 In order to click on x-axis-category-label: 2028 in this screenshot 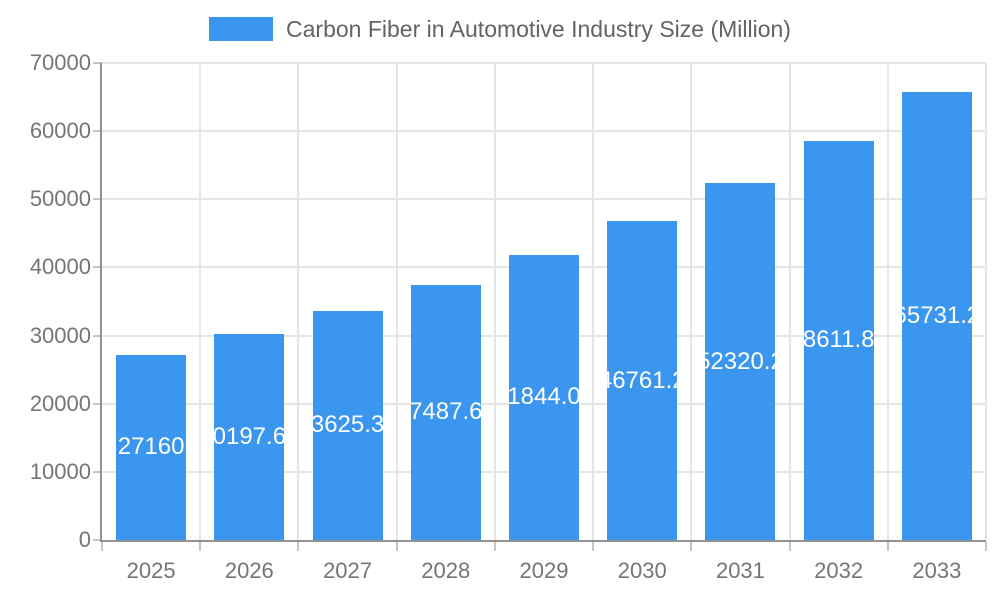, I will do `click(446, 570)`.